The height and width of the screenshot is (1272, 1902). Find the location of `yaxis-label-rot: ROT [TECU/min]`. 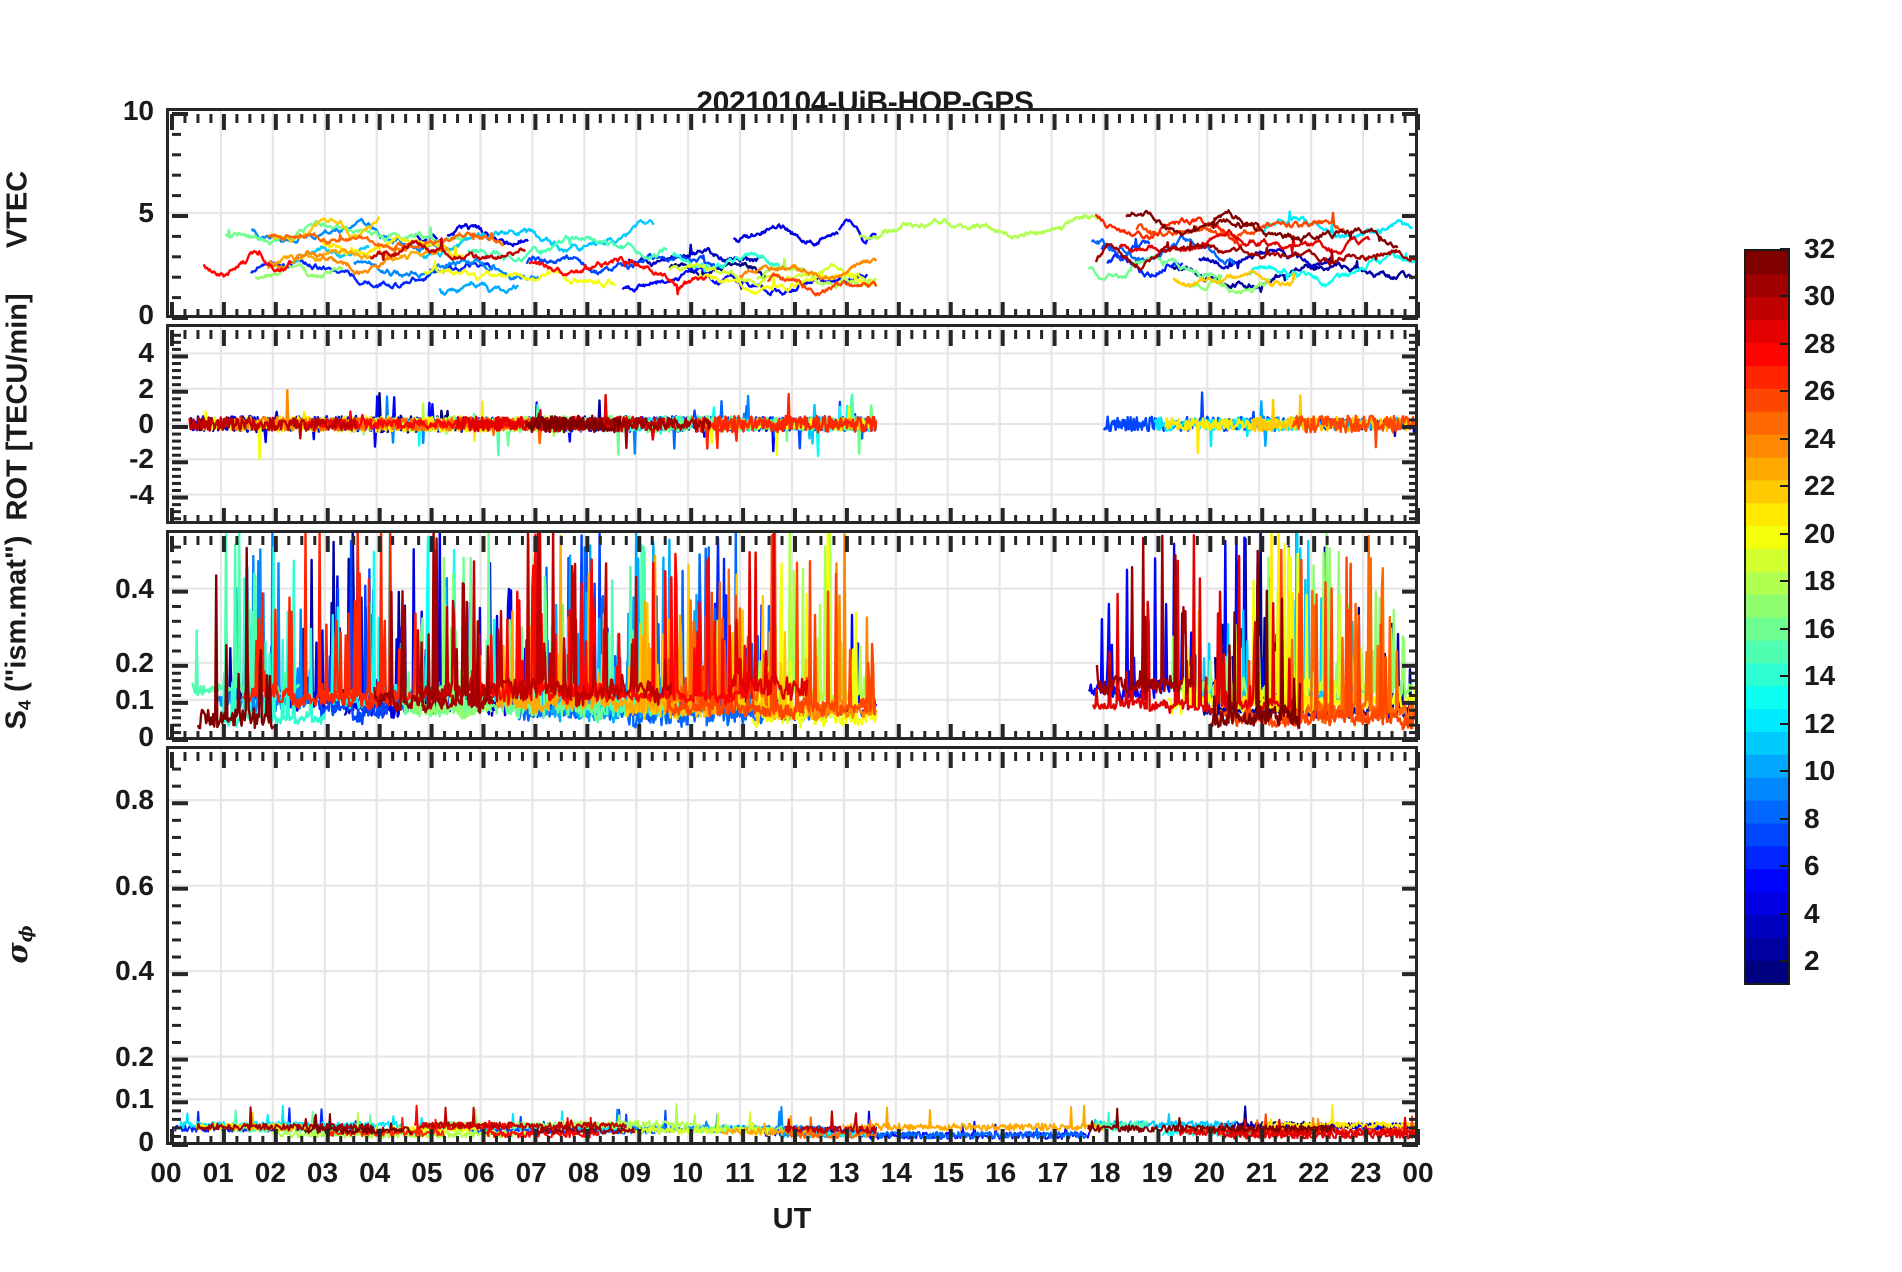

yaxis-label-rot: ROT [TECU/min] is located at coordinates (17, 407).